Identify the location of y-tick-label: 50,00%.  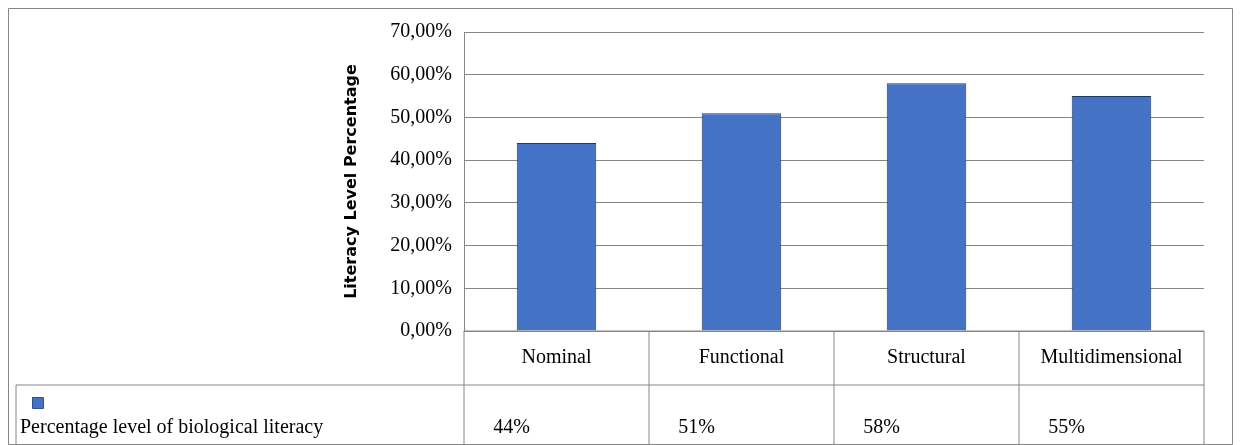
(421, 115).